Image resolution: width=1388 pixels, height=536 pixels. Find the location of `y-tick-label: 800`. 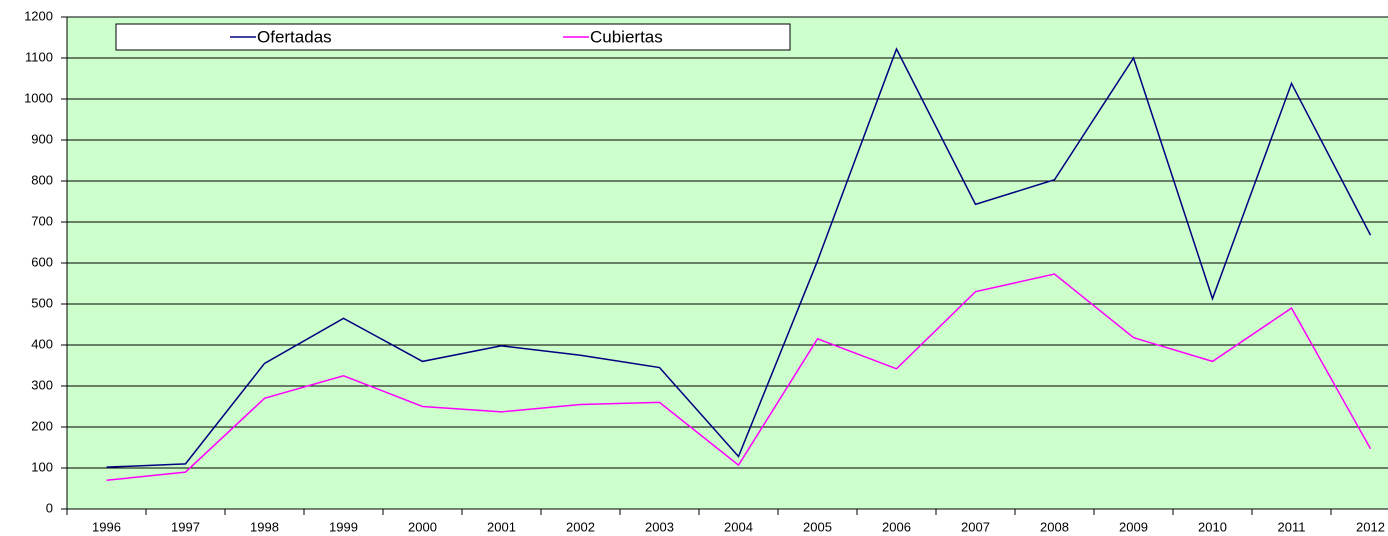

y-tick-label: 800 is located at coordinates (42, 179).